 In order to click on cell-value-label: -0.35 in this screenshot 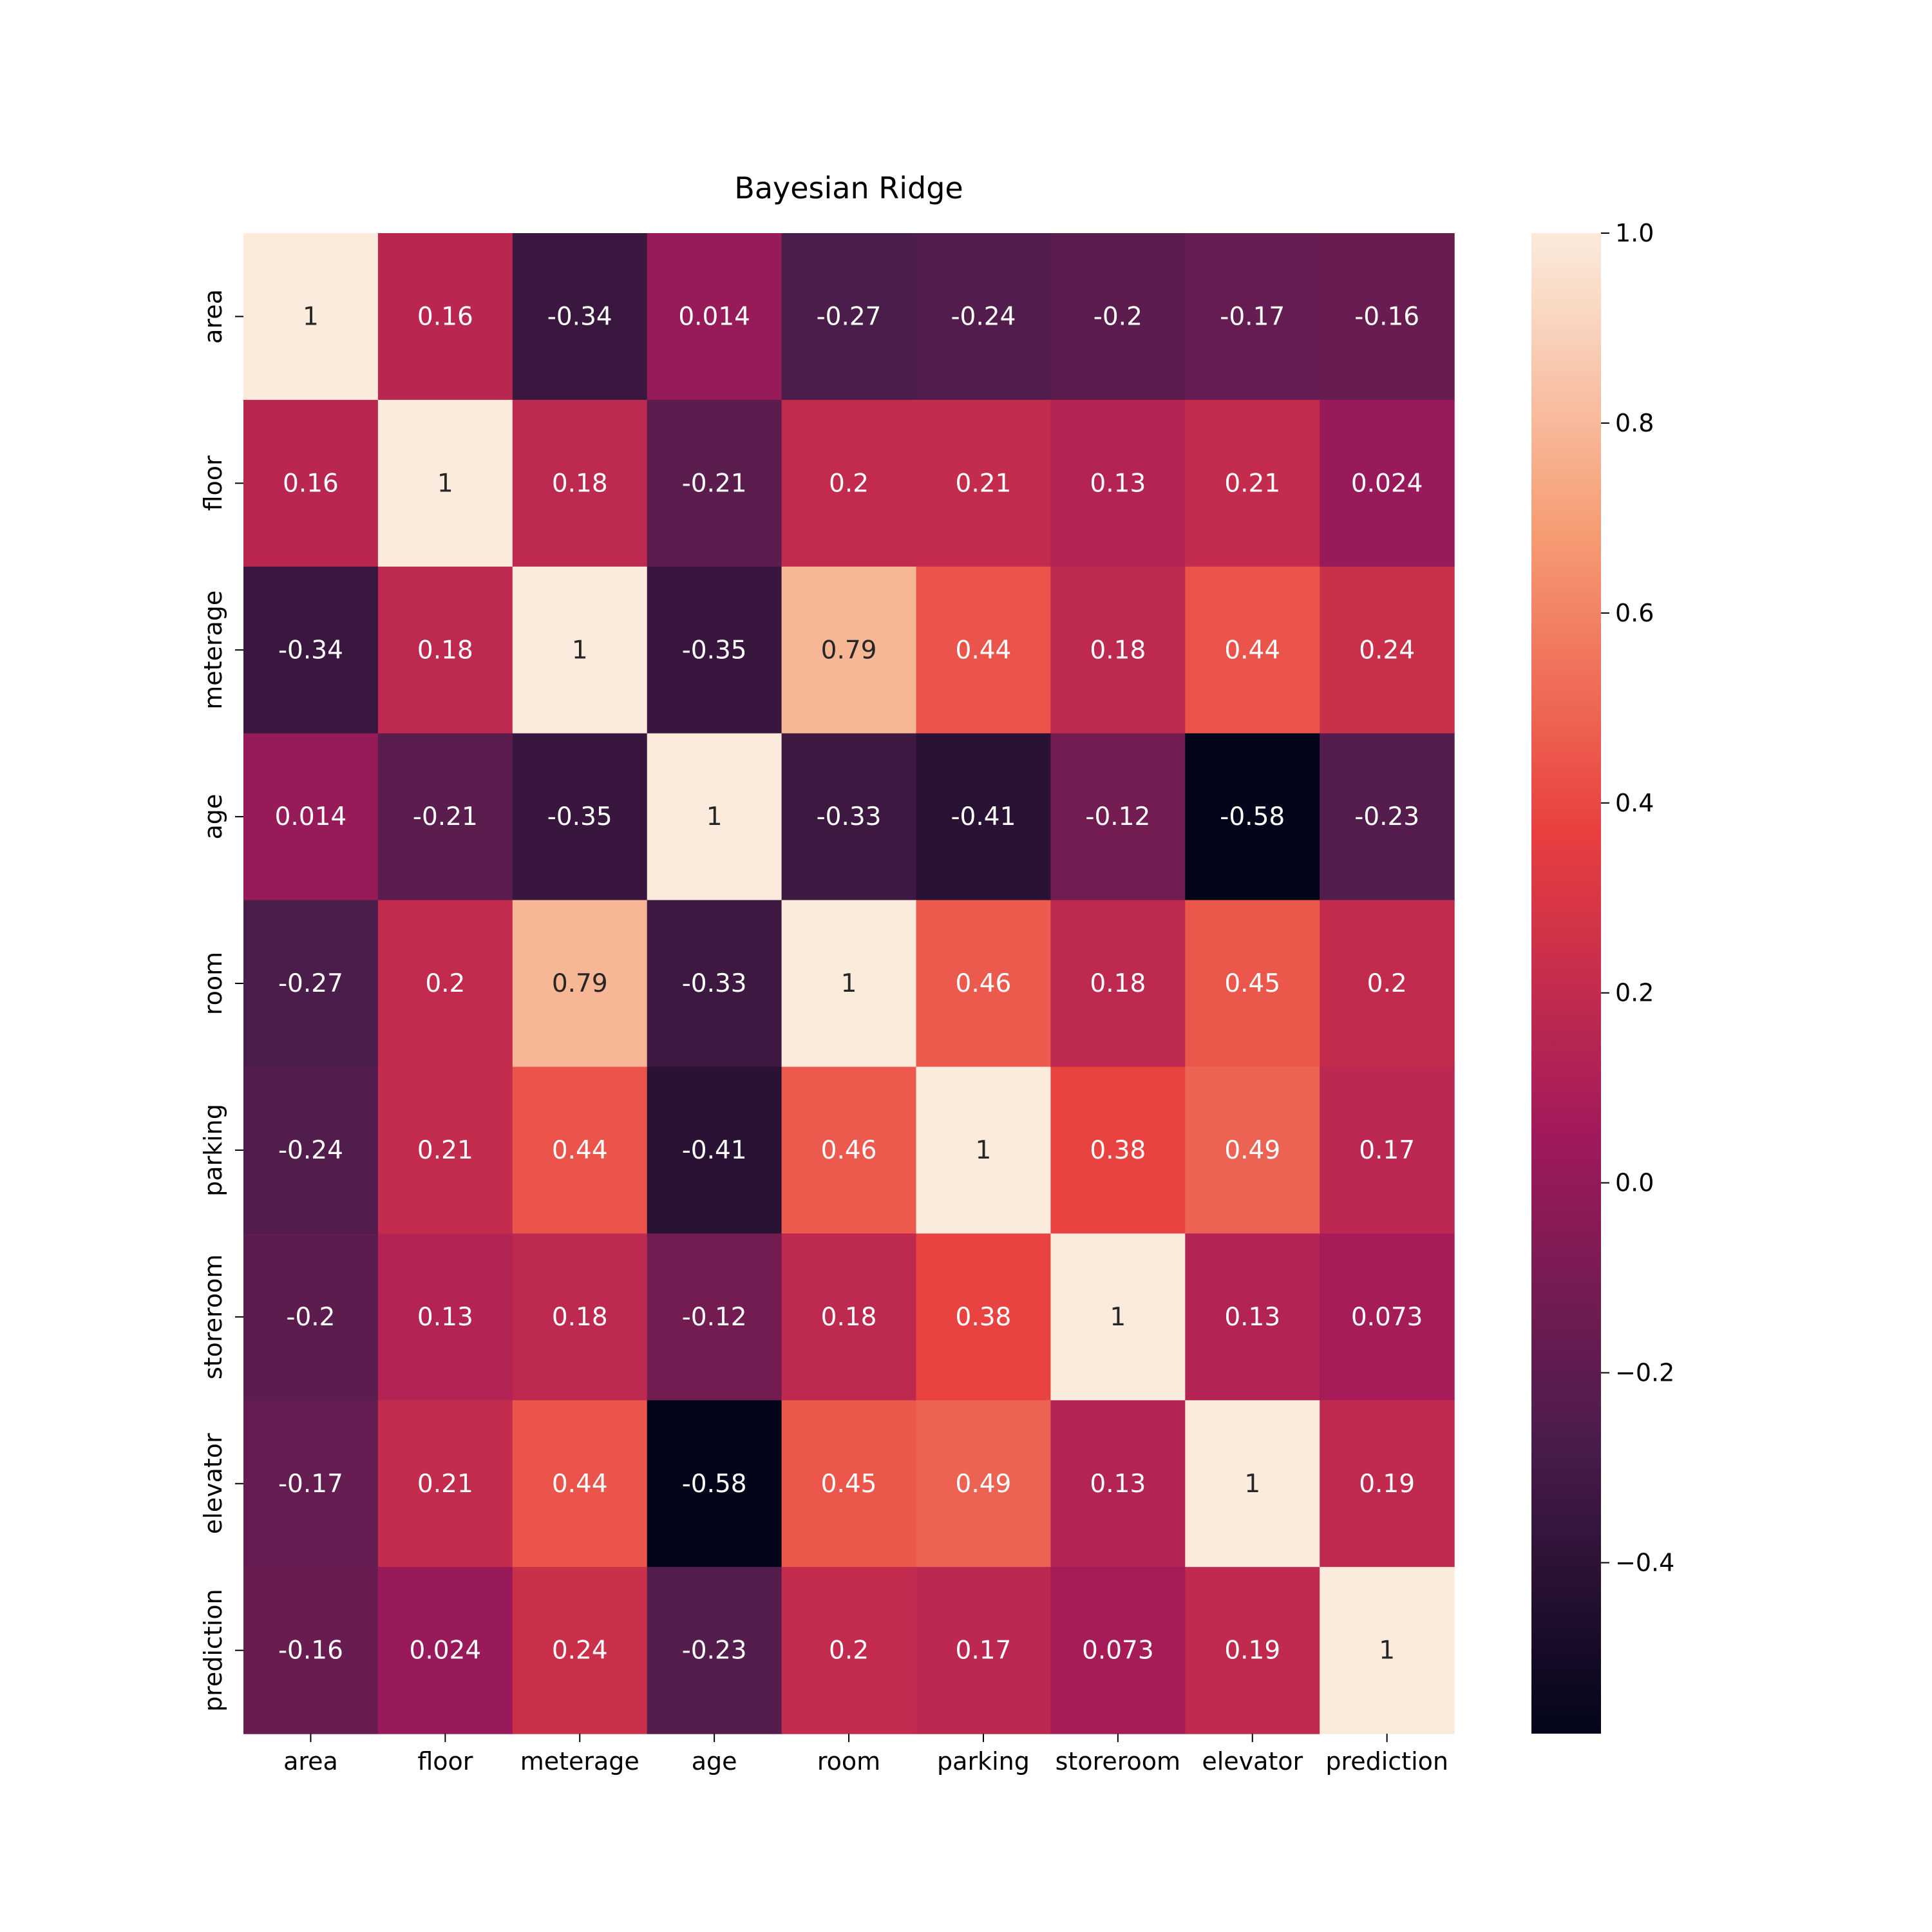, I will do `click(579, 816)`.